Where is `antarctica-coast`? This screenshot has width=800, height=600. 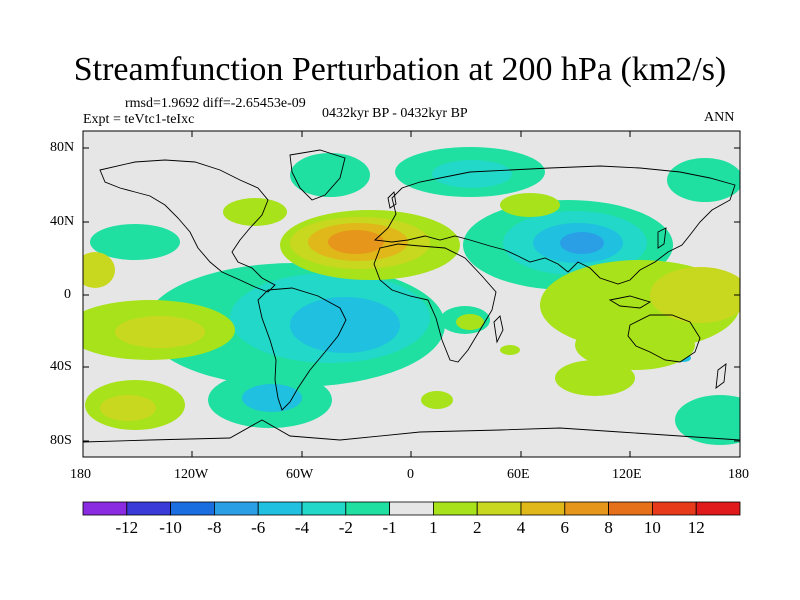
antarctica-coast is located at coordinates (411, 431).